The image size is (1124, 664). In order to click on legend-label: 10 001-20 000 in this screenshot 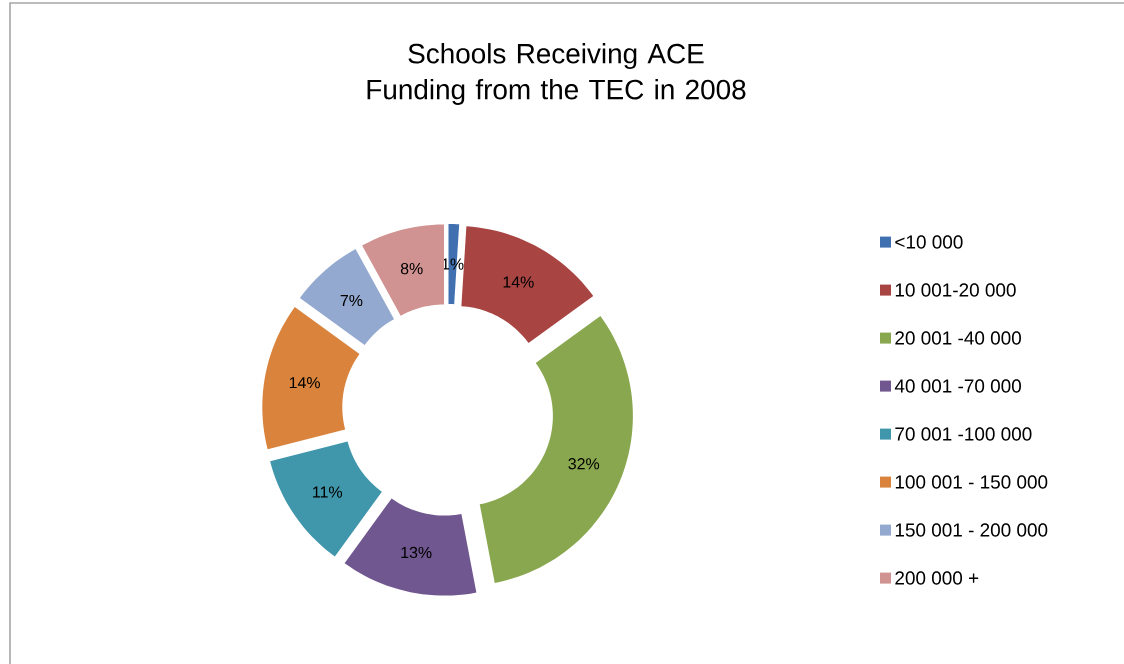, I will do `click(955, 290)`.